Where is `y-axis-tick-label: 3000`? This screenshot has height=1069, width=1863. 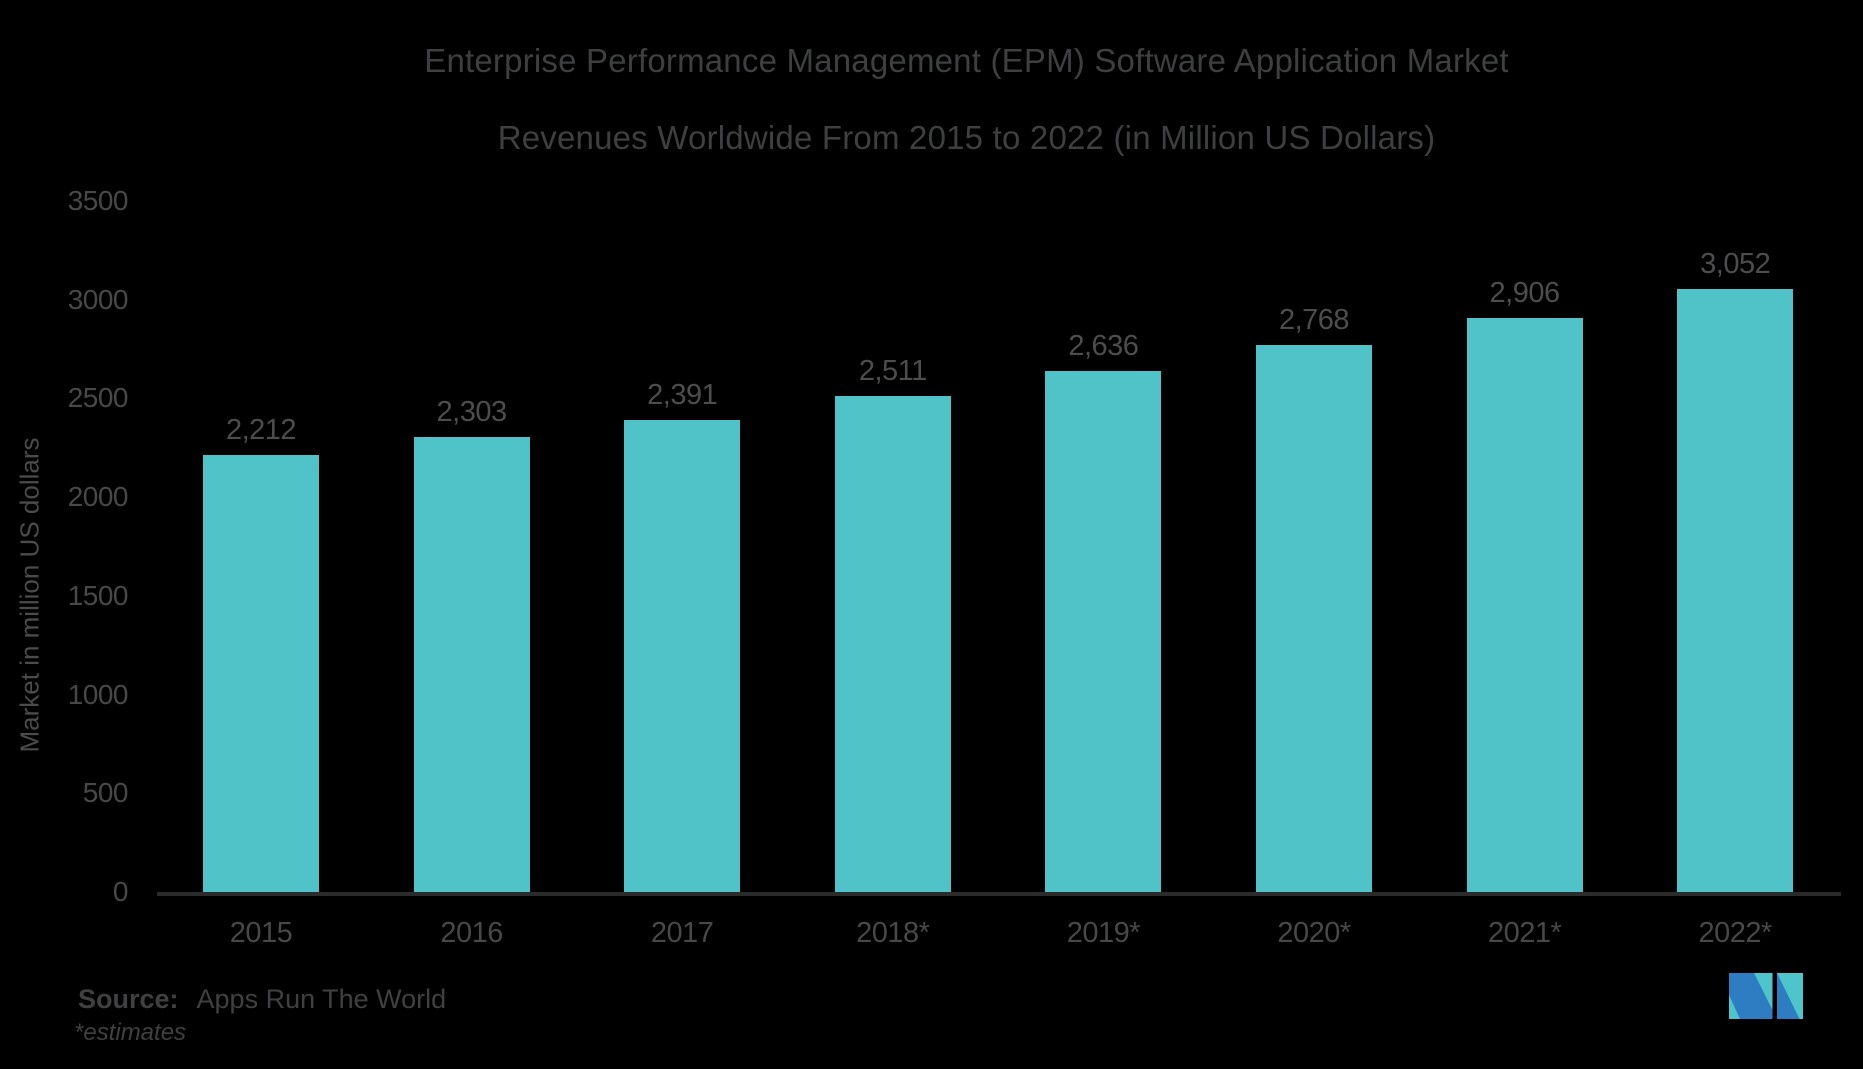
y-axis-tick-label: 3000 is located at coordinates (98, 299).